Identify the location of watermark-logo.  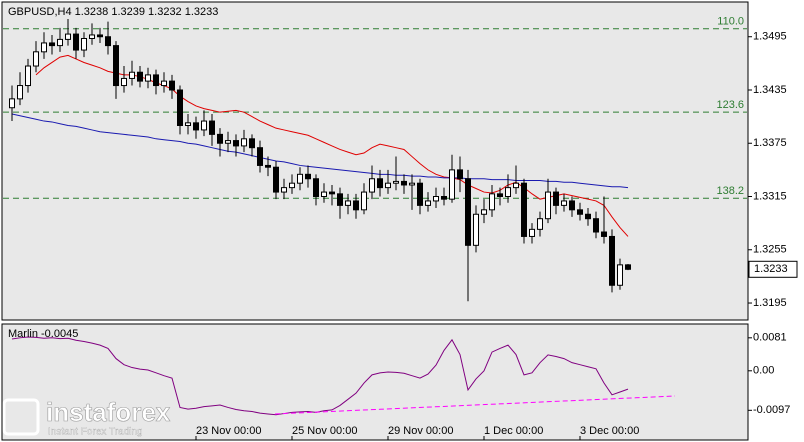
(21, 417).